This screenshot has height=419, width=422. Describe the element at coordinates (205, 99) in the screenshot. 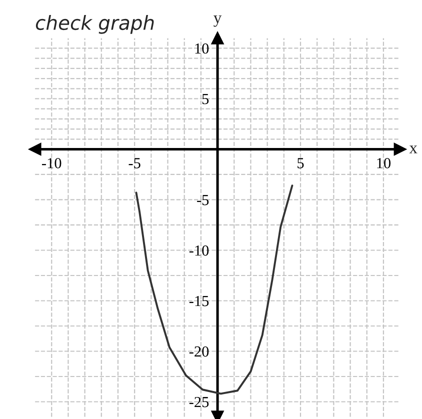

I see `y-tick-label: 5` at that location.